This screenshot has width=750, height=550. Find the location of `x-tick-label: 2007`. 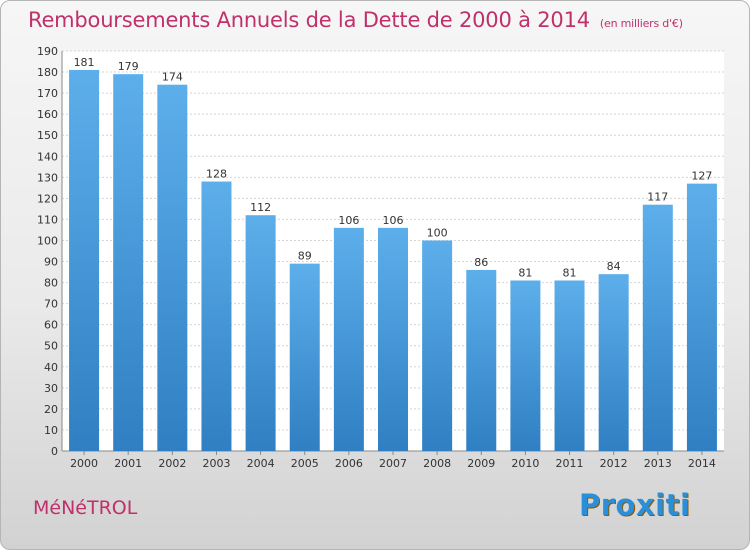

x-tick-label: 2007 is located at coordinates (393, 463).